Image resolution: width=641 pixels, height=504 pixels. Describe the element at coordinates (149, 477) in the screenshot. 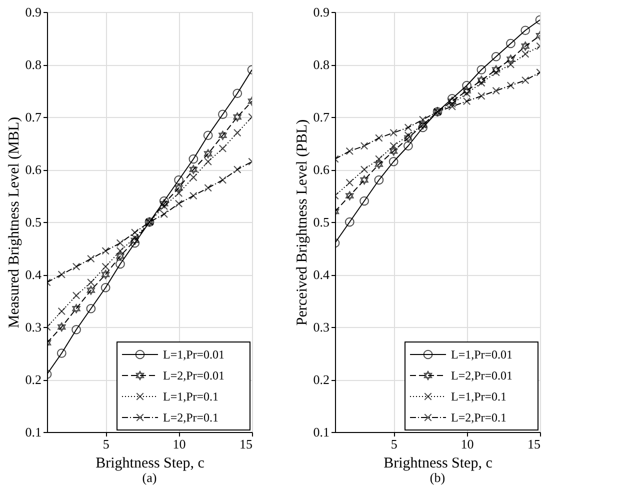

I see `text: (a)` at that location.